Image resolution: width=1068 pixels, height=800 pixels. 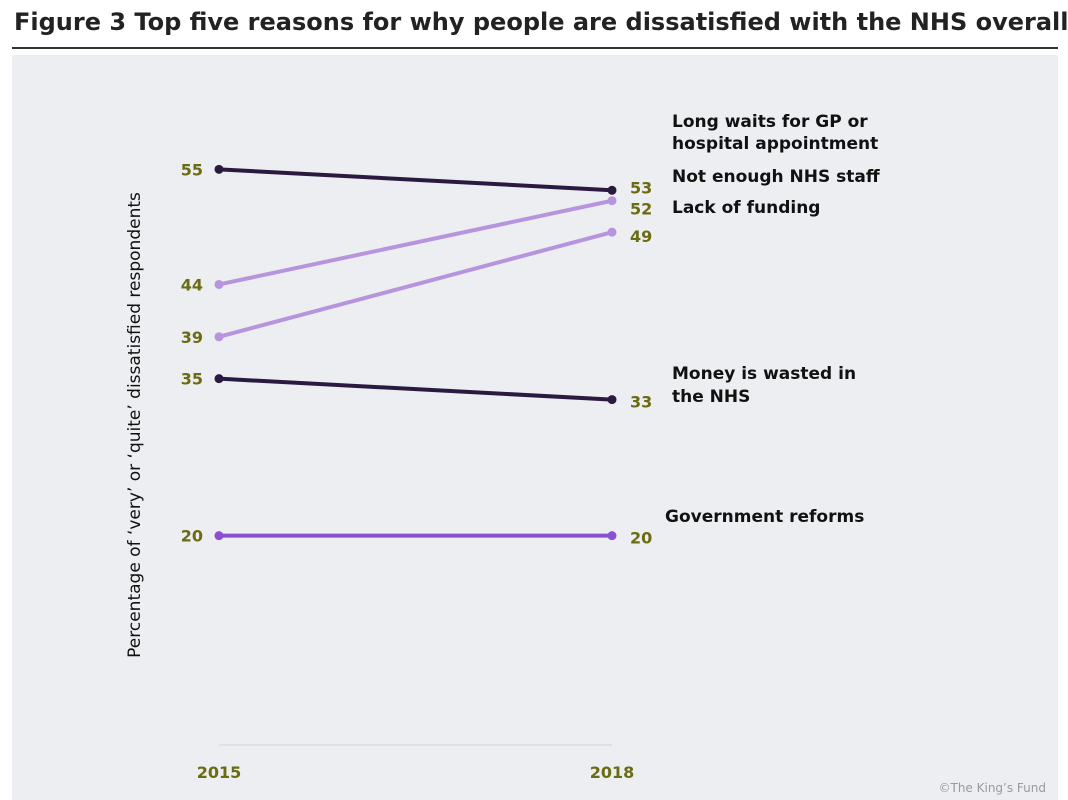 I want to click on value-label-not-enough-nhs-staff-2015: 44, so click(x=192, y=284).